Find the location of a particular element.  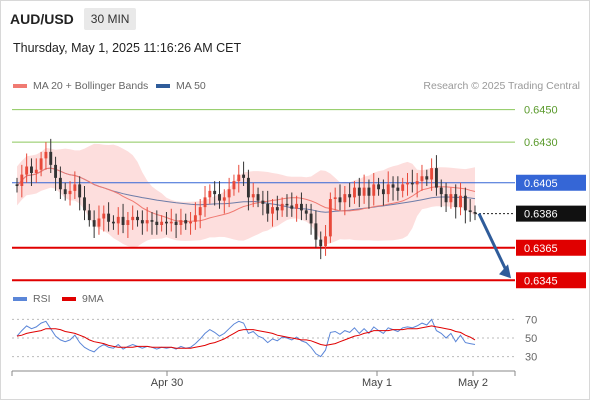

last-price-tag is located at coordinates (551, 213).